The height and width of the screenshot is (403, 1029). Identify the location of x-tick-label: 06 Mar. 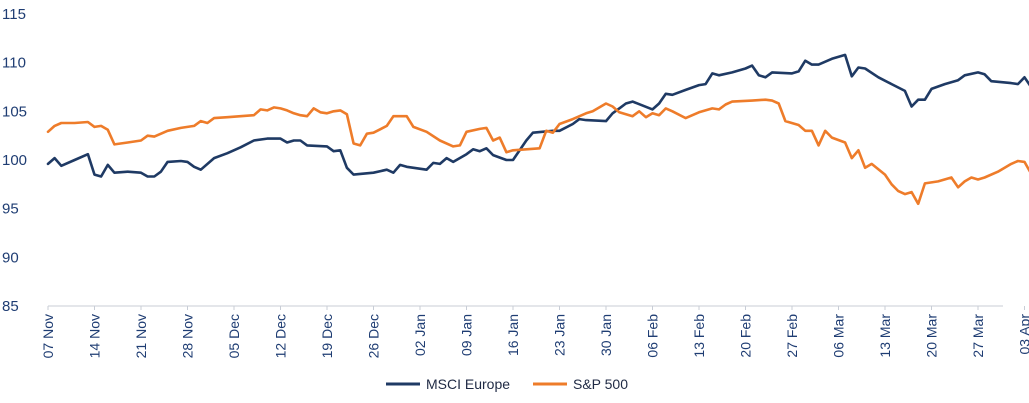
(839, 336).